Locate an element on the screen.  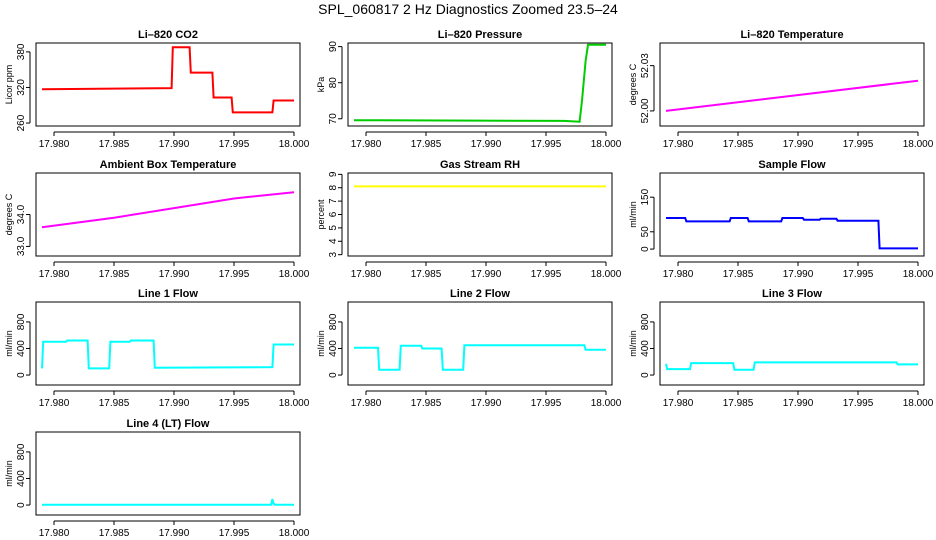
panel-title: Ambient Box Temperature is located at coordinates (168, 165).